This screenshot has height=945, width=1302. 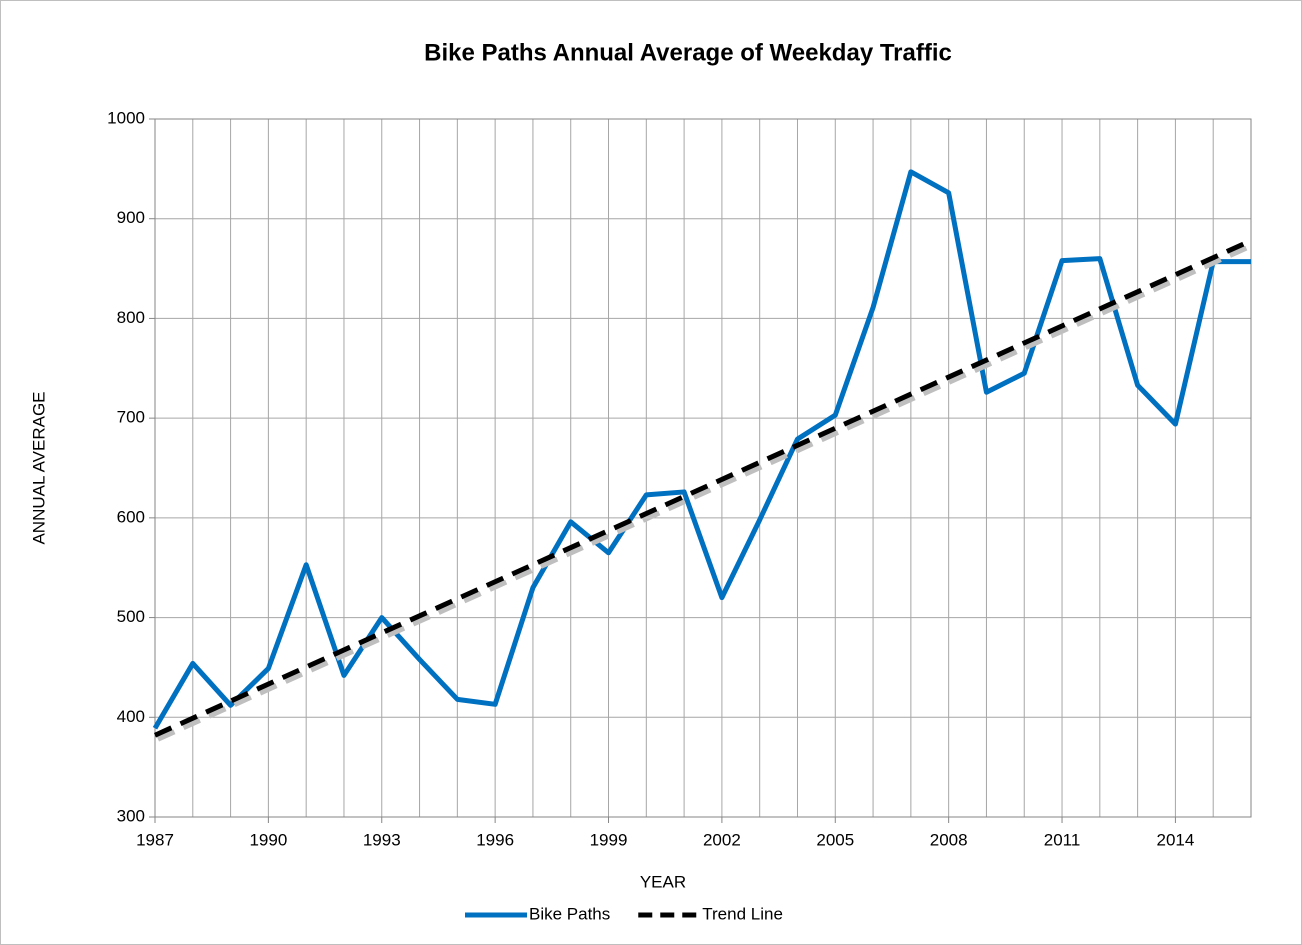 I want to click on y-tick-label: 800, so click(x=131, y=317).